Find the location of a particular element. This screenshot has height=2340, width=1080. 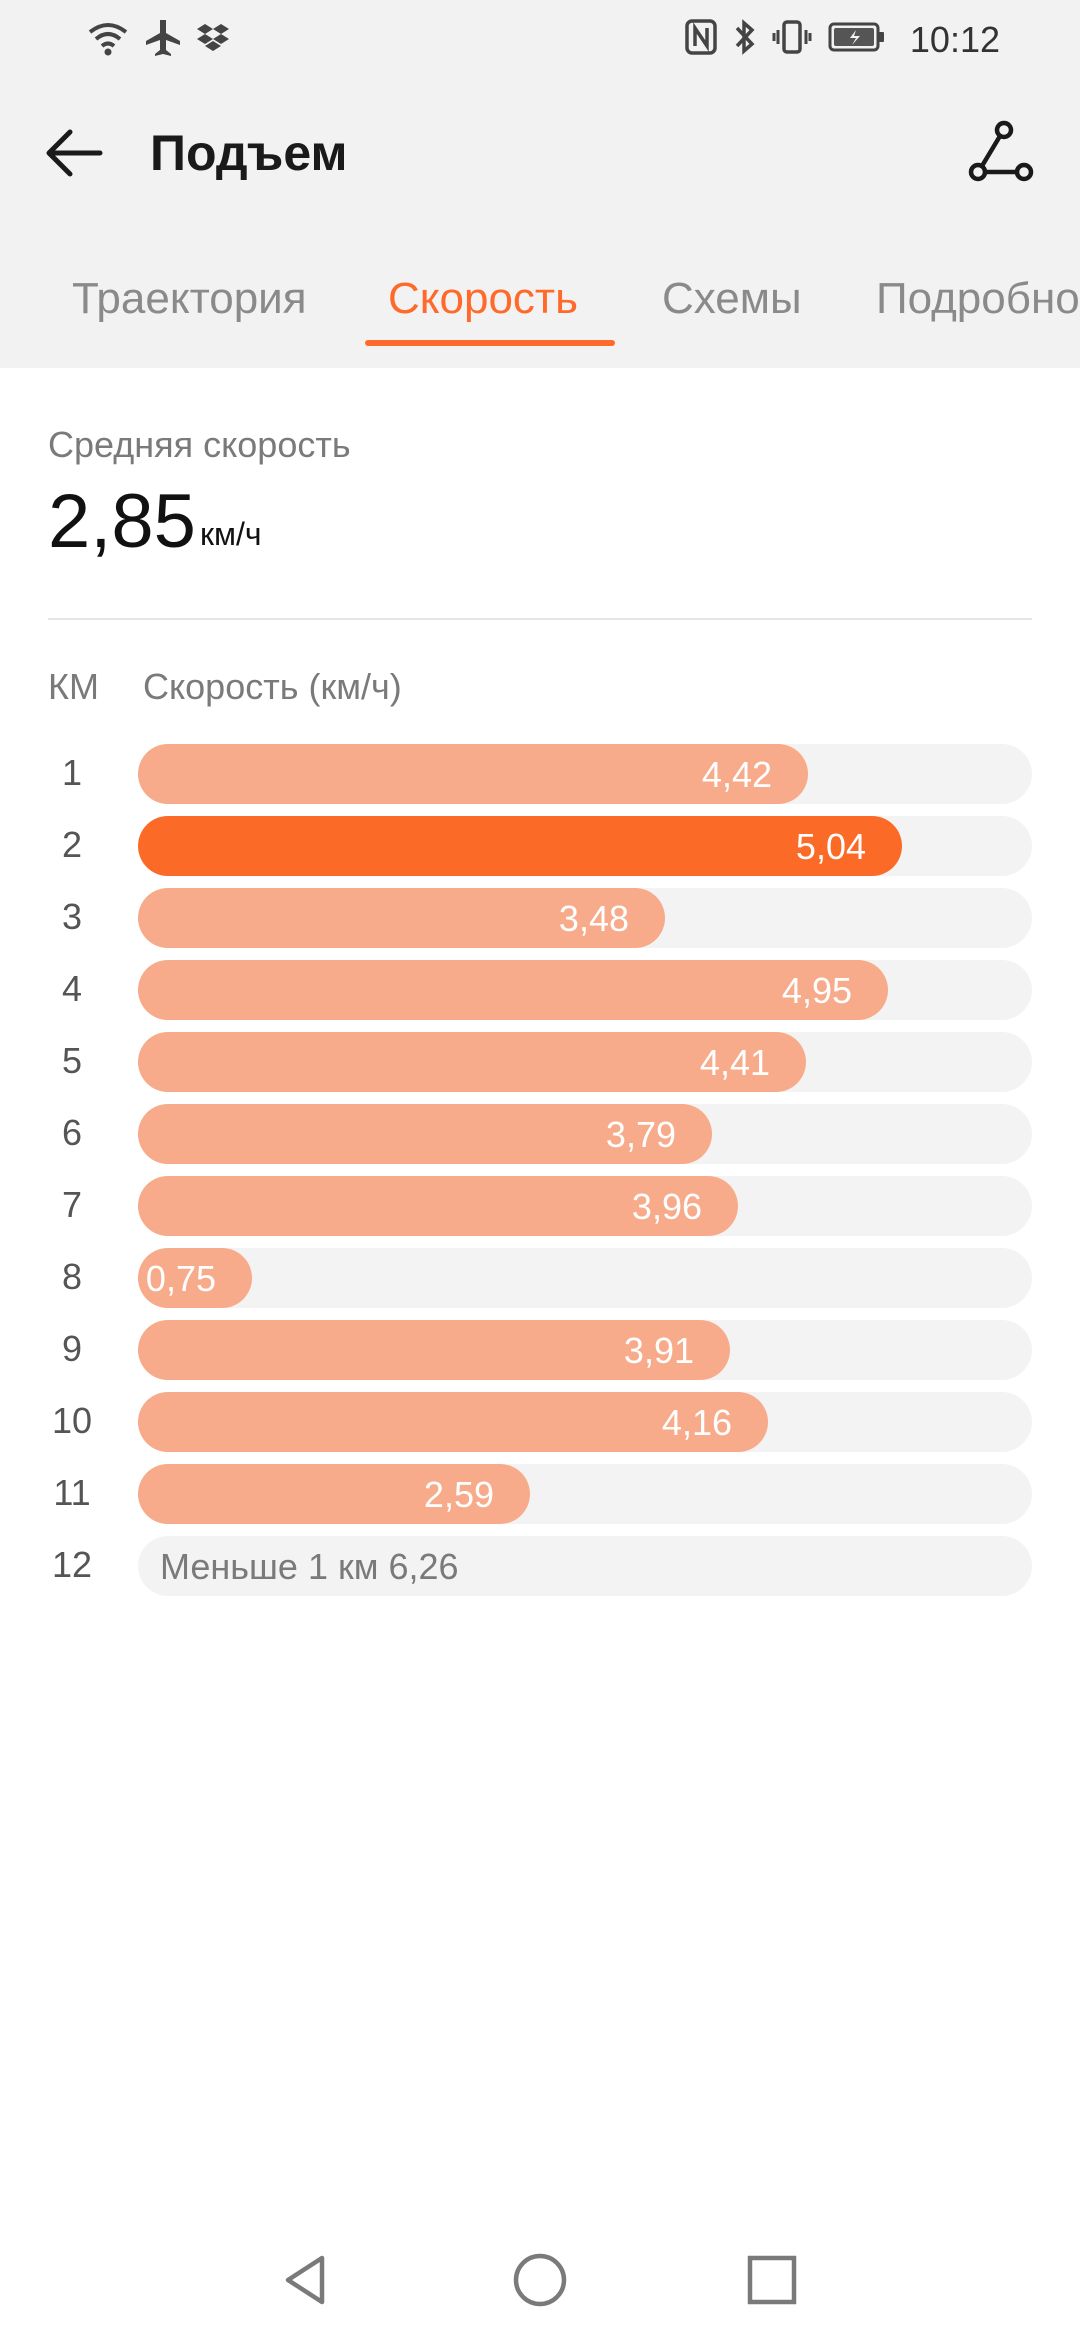

speed-bar: 4,16 is located at coordinates (453, 1422).